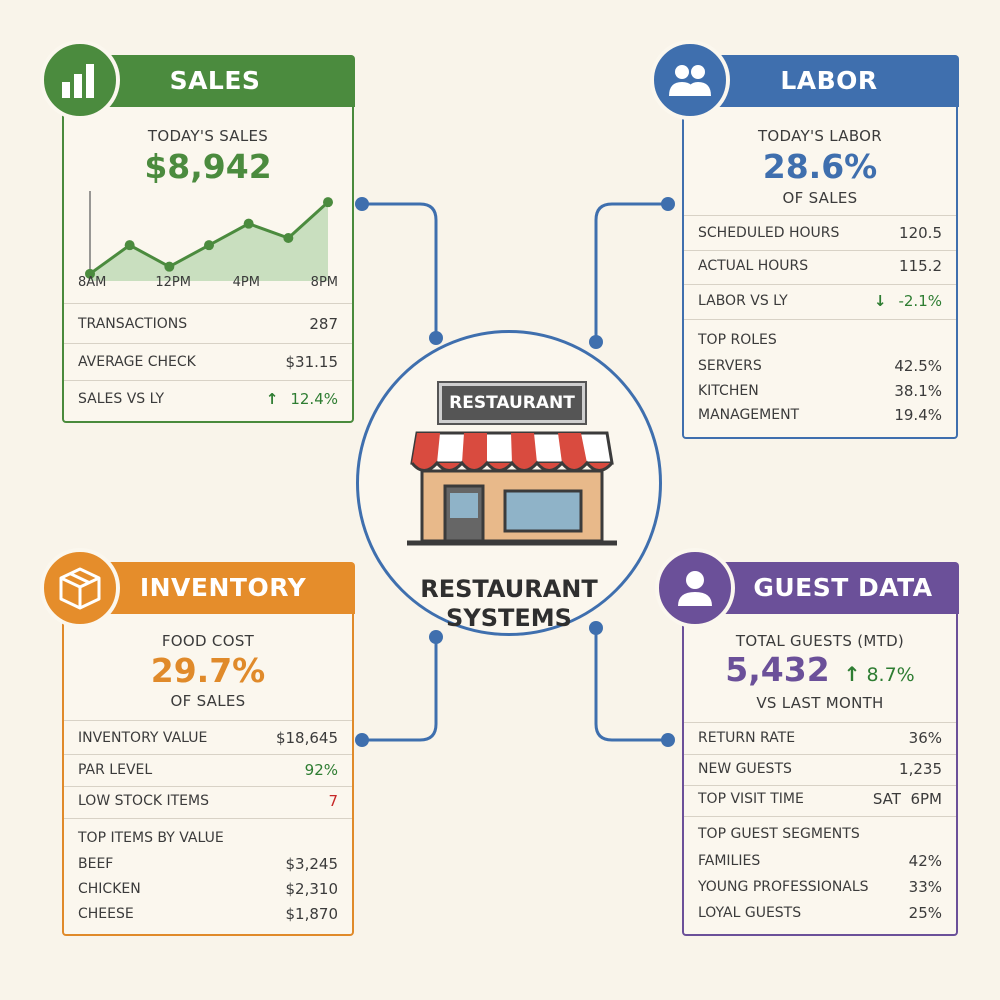 The image size is (1000, 1000). I want to click on inventory-badge, so click(80, 588).